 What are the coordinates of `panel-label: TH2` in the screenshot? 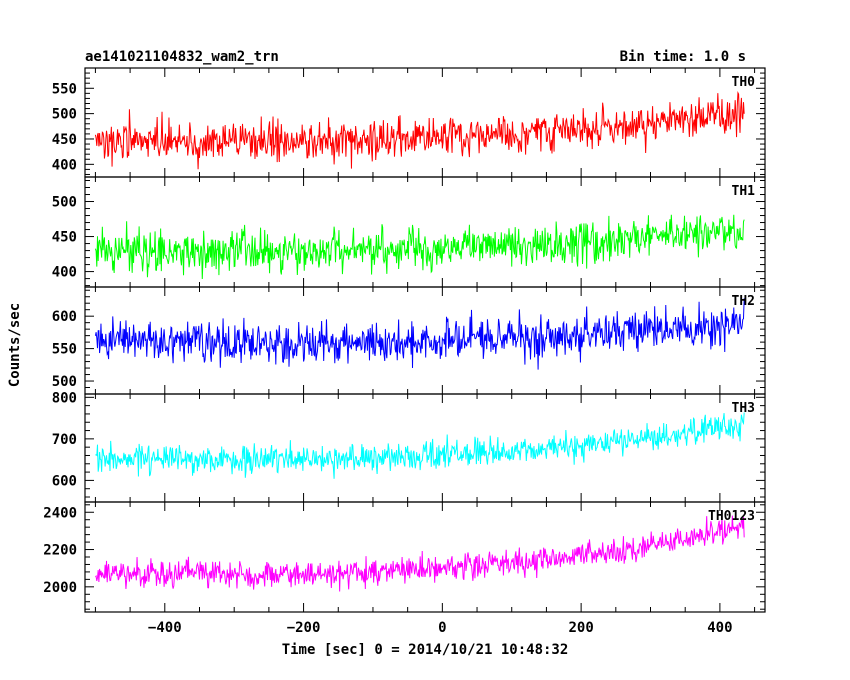 It's located at (743, 301).